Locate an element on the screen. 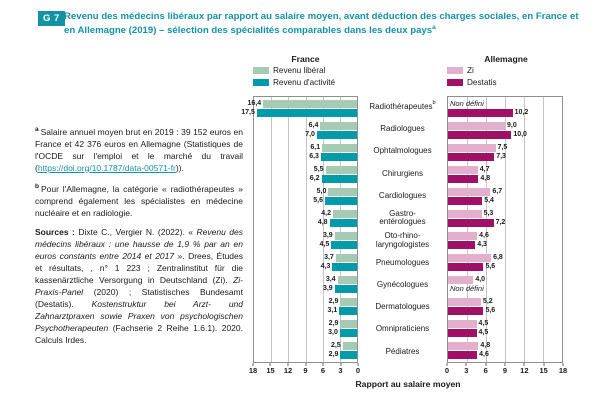  tick-label: 18 is located at coordinates (563, 370).